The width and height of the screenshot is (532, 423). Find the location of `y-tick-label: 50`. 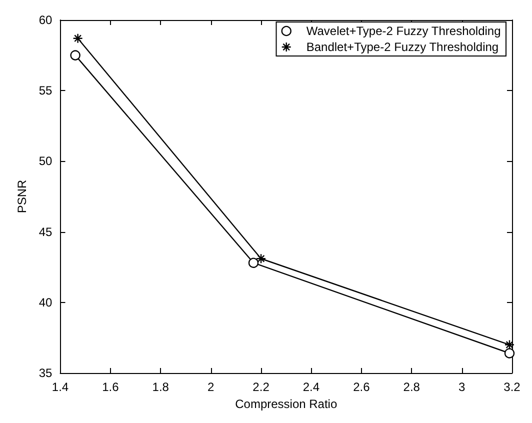

y-tick-label: 50 is located at coordinates (45, 161).